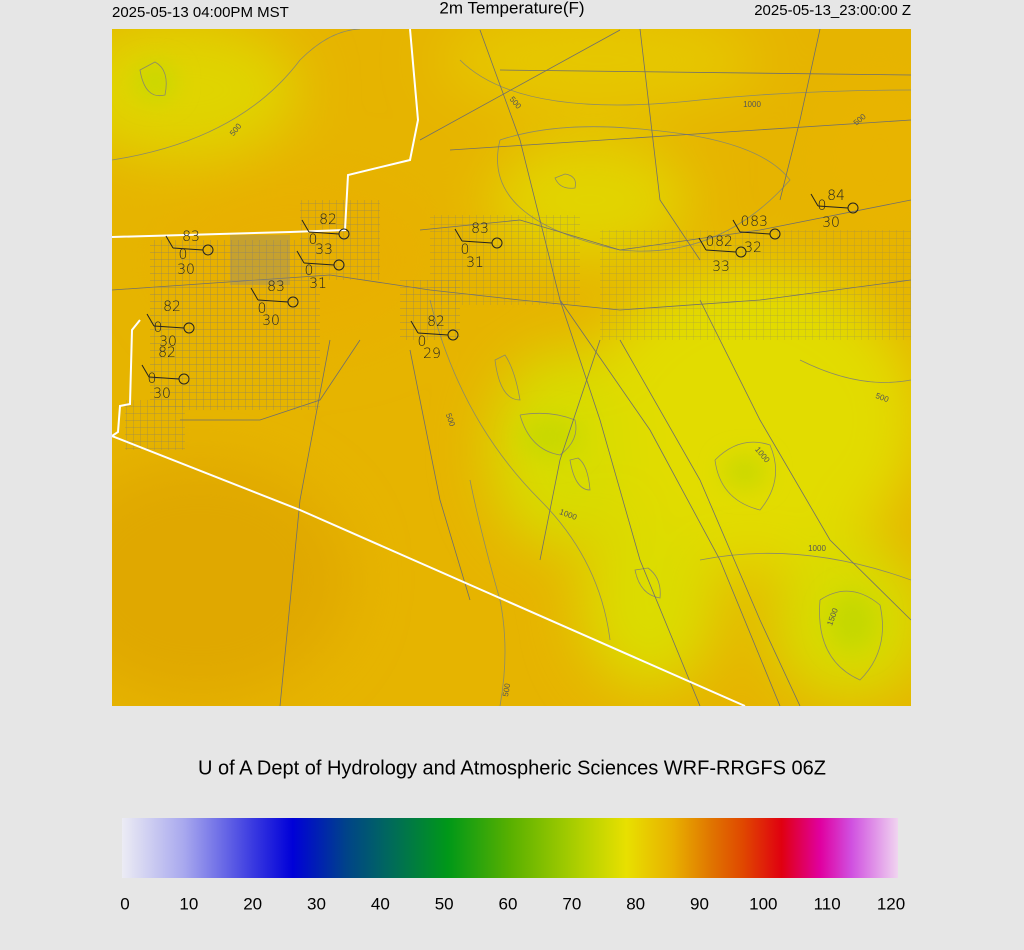 Image resolution: width=1024 pixels, height=950 pixels. I want to click on colorbar-tick-label: 30, so click(316, 903).